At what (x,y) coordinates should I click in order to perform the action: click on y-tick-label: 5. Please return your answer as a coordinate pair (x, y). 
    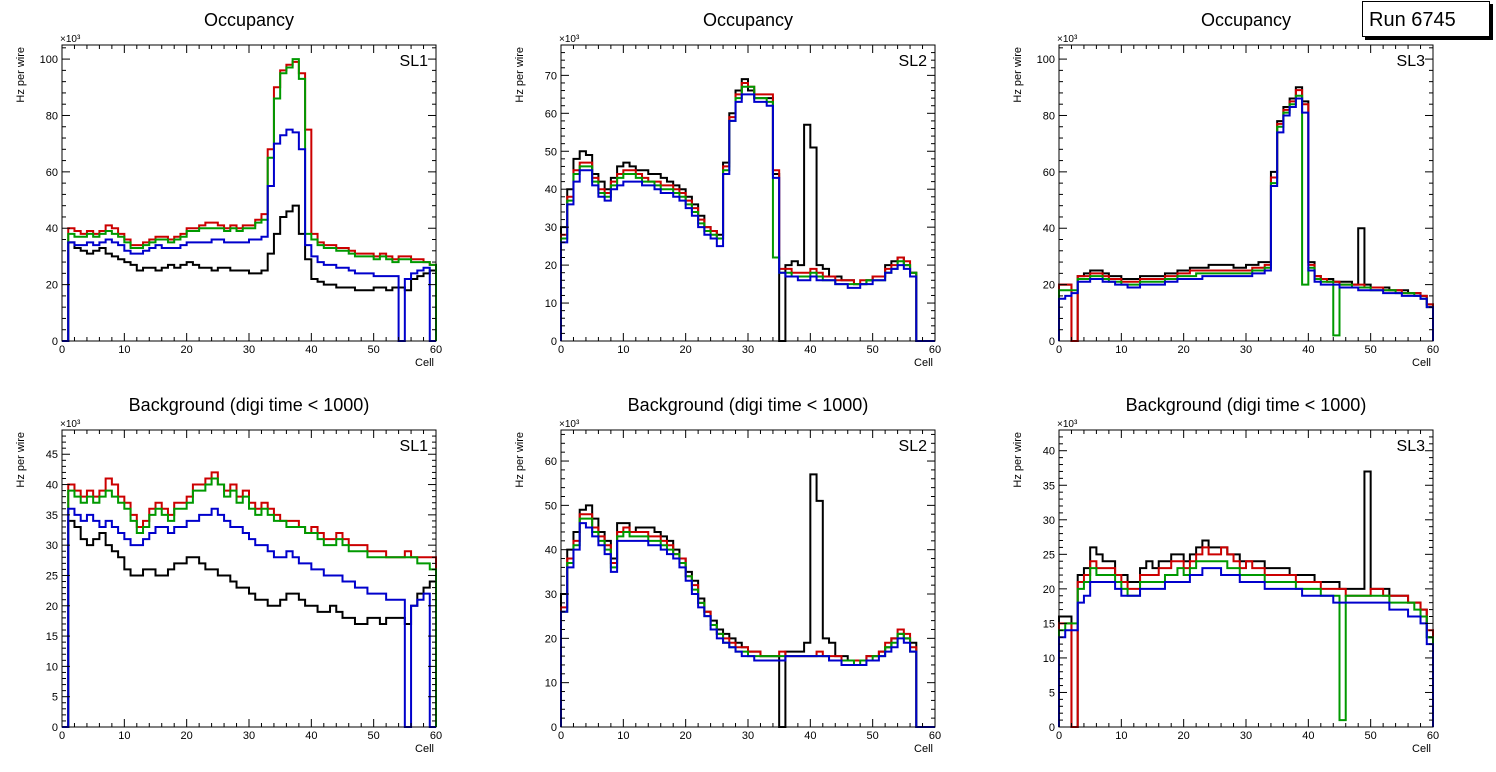
    Looking at the image, I should click on (55, 698).